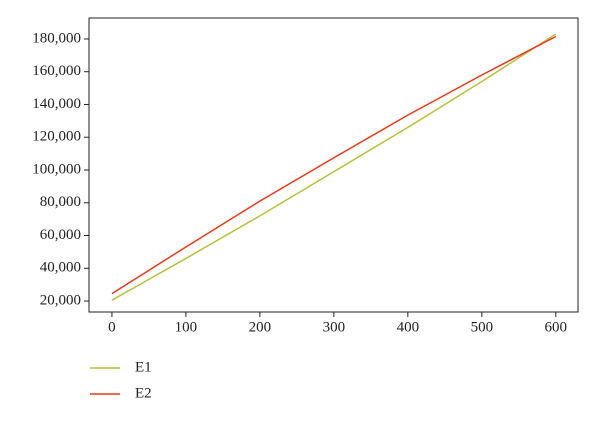 The height and width of the screenshot is (421, 600). What do you see at coordinates (60, 202) in the screenshot?
I see `y-tick-label: 80,000` at bounding box center [60, 202].